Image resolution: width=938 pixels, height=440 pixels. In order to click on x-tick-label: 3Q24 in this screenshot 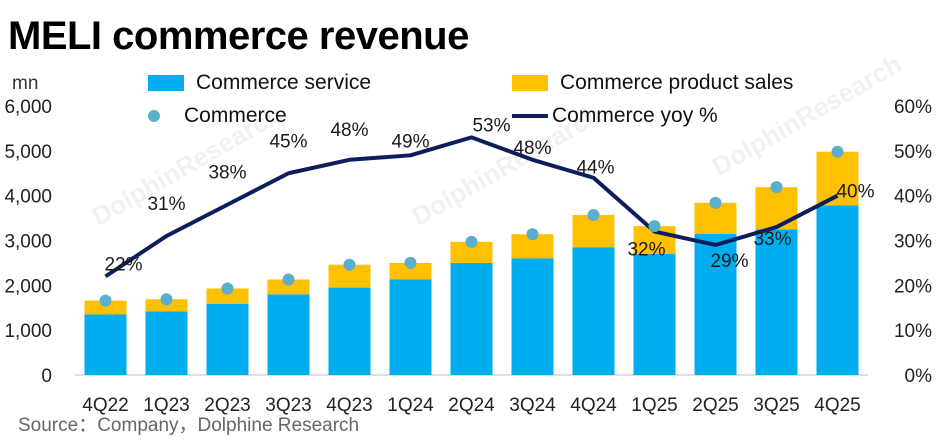, I will do `click(532, 405)`.